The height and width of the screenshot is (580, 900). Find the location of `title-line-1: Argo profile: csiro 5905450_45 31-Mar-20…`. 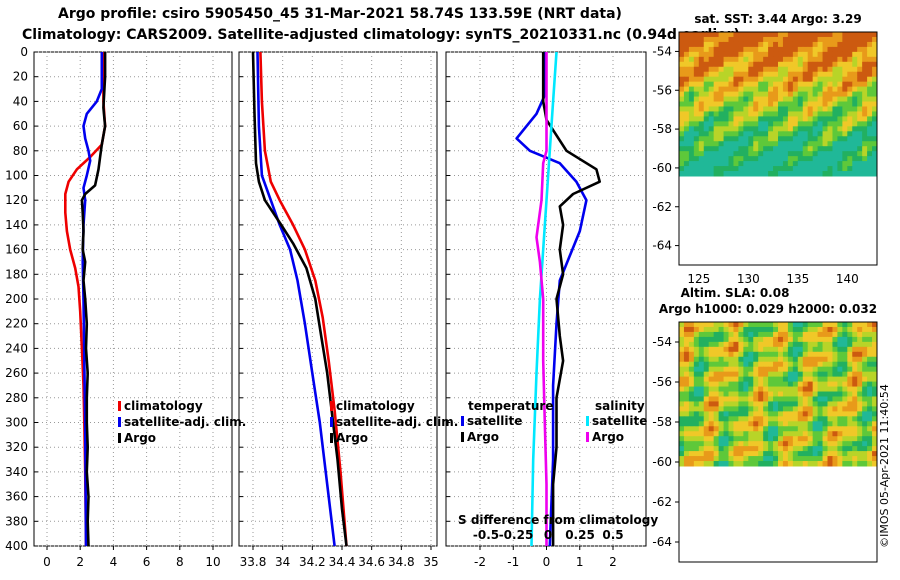

title-line-1: Argo profile: csiro 5905450_45 31-Mar-20… is located at coordinates (340, 14).